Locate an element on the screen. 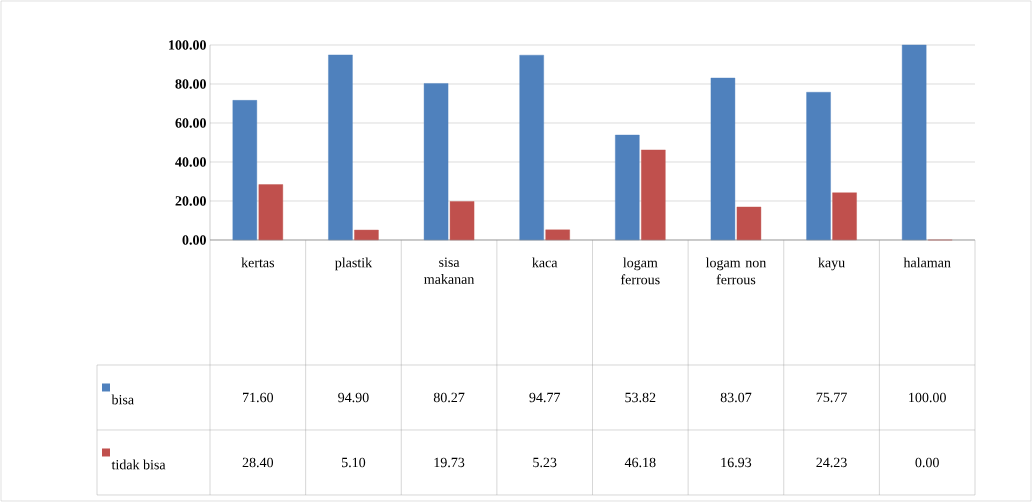 Image resolution: width=1032 pixels, height=502 pixels. y-tick-label: 80.00 is located at coordinates (190, 84).